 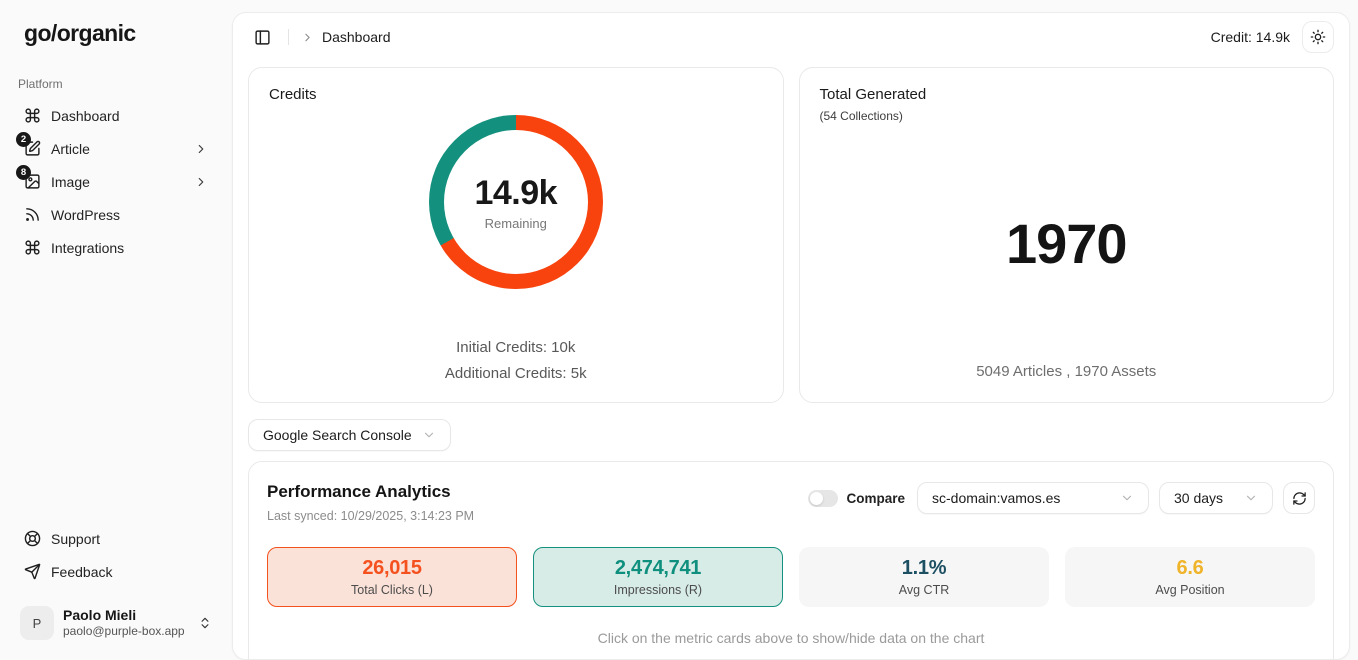 I want to click on life-buoy-icon, so click(x=32, y=538).